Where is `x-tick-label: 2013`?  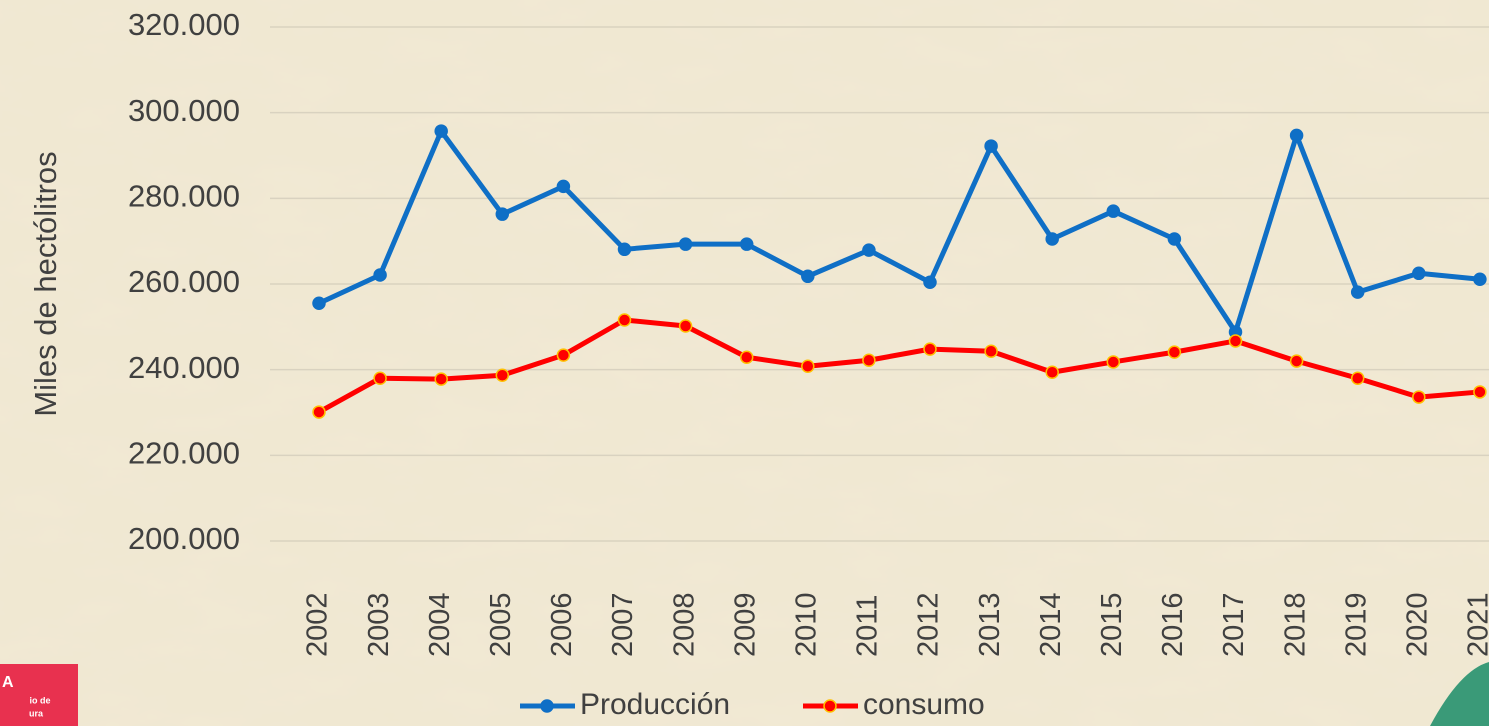
x-tick-label: 2013 is located at coordinates (990, 624).